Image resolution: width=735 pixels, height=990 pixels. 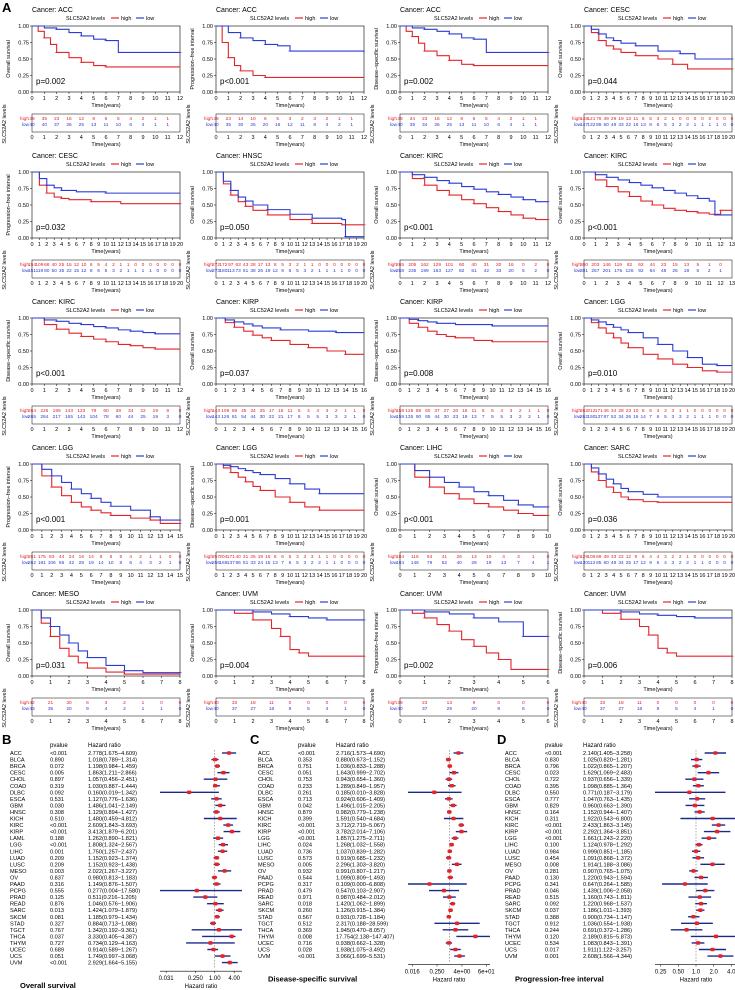 I want to click on risk-x-tick-label: 18, so click(x=165, y=284).